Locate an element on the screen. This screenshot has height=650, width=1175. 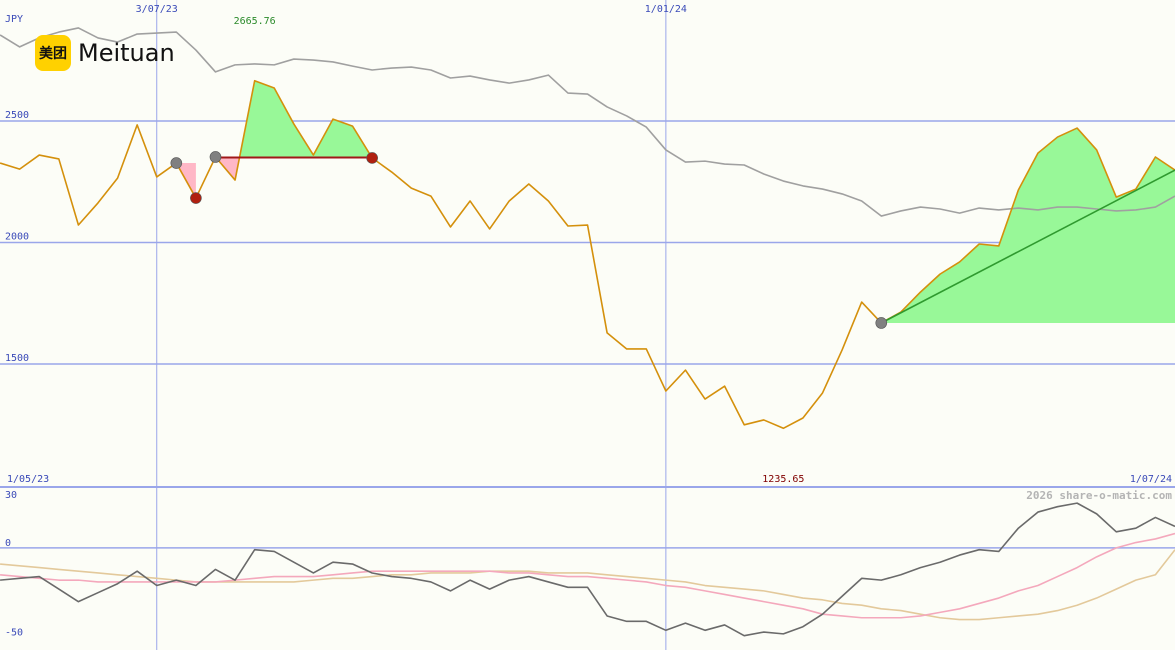
watermark: 2026 share-o-matic.com is located at coordinates (1099, 495).